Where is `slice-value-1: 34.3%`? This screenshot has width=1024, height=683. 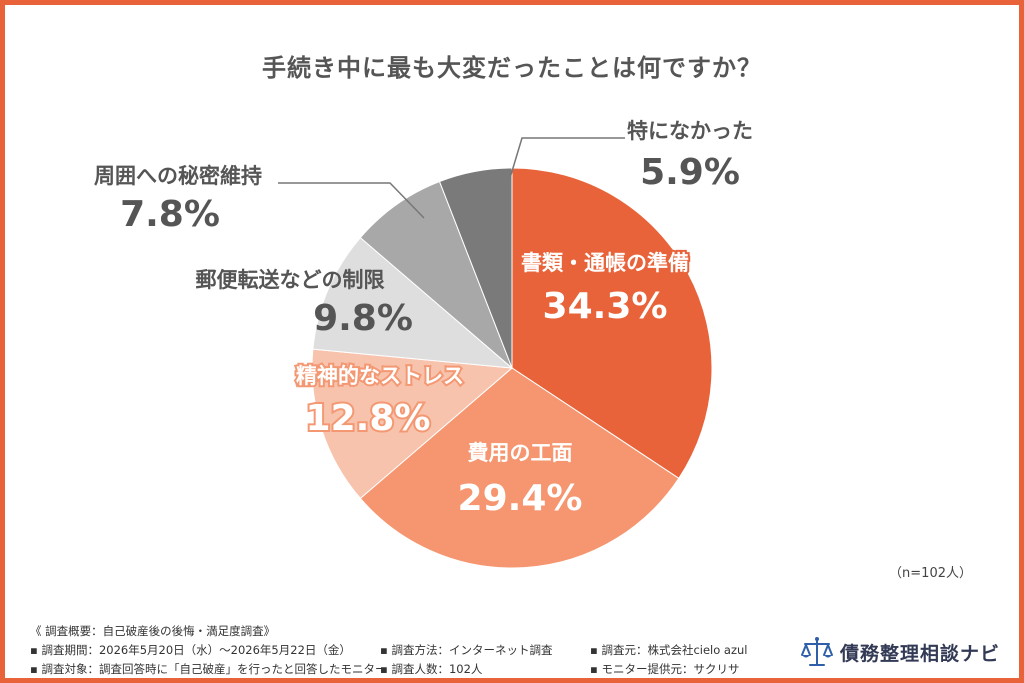 slice-value-1: 34.3% is located at coordinates (605, 306).